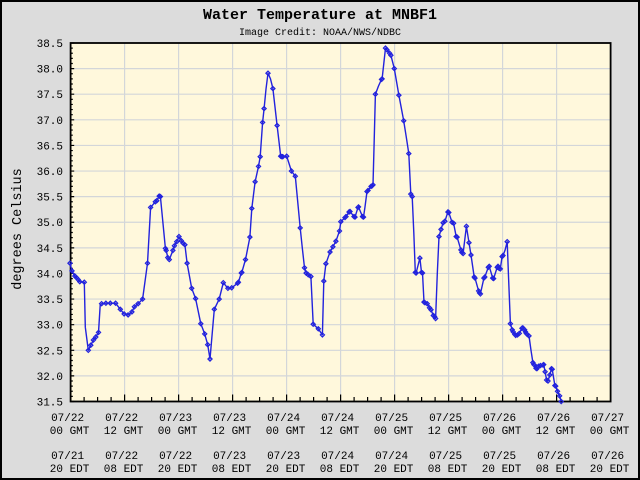  I want to click on svg-text: 37.5, so click(50, 96).